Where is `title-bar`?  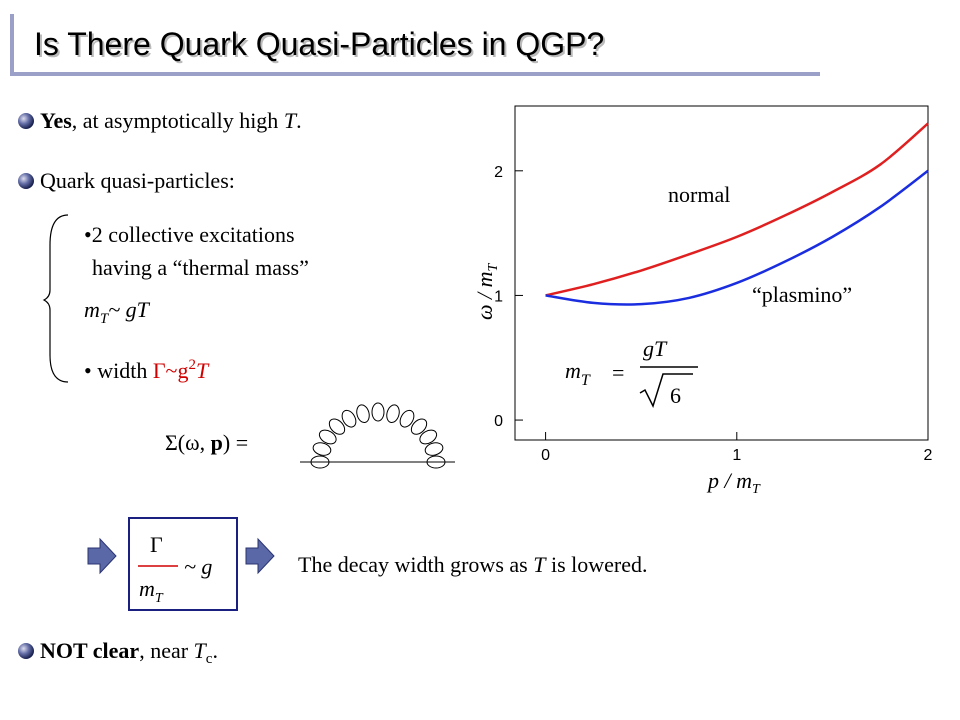 title-bar is located at coordinates (12, 45).